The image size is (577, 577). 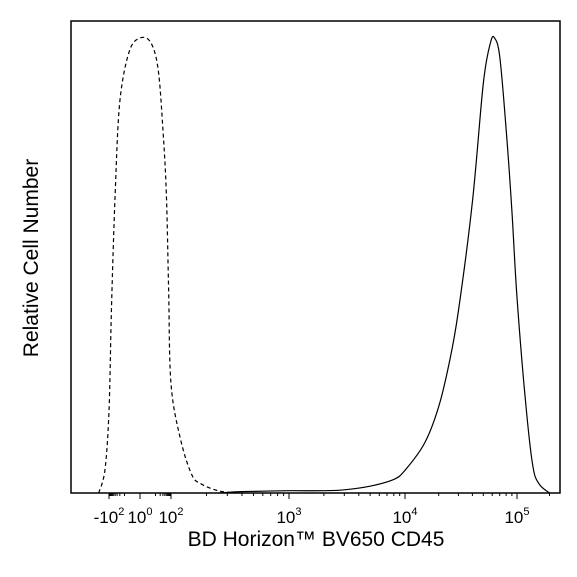 I want to click on x-tick-label: 10⁴, so click(x=404, y=516).